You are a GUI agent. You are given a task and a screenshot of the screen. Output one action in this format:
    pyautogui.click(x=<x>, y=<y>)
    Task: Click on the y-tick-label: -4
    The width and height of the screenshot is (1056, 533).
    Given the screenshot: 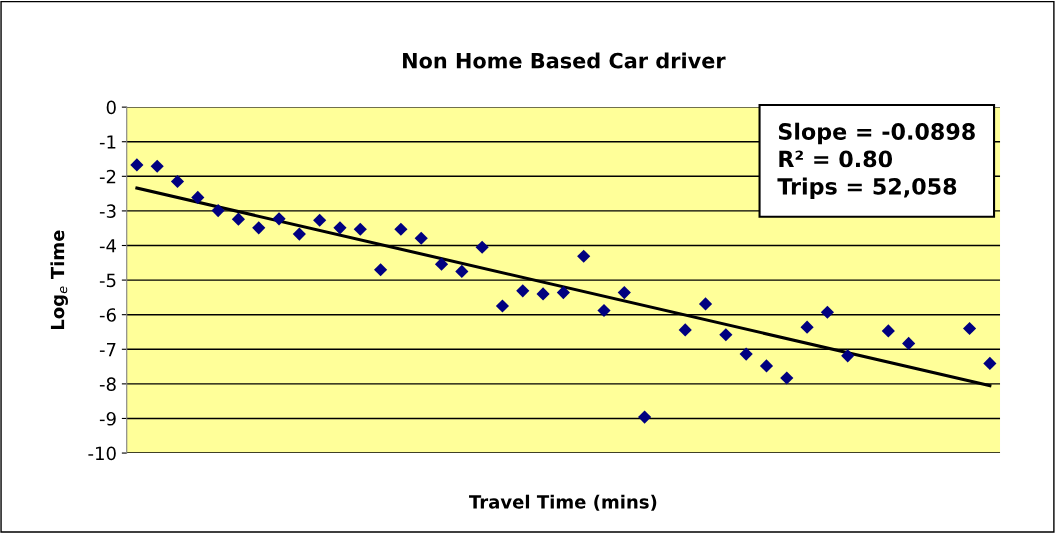 What is the action you would take?
    pyautogui.click(x=107, y=246)
    